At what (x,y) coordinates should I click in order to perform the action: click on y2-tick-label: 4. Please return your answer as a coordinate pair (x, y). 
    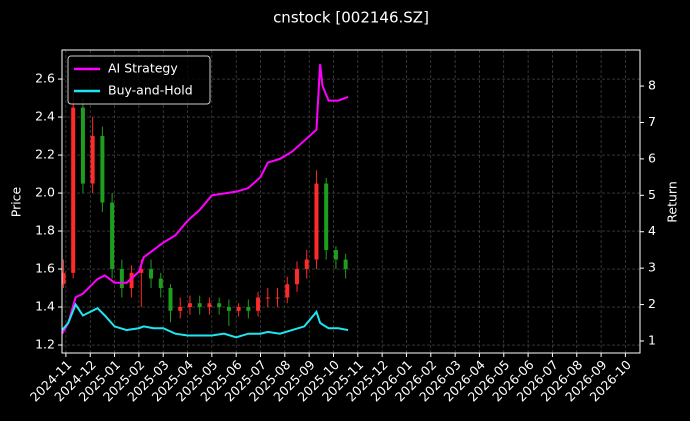
    Looking at the image, I should click on (652, 230).